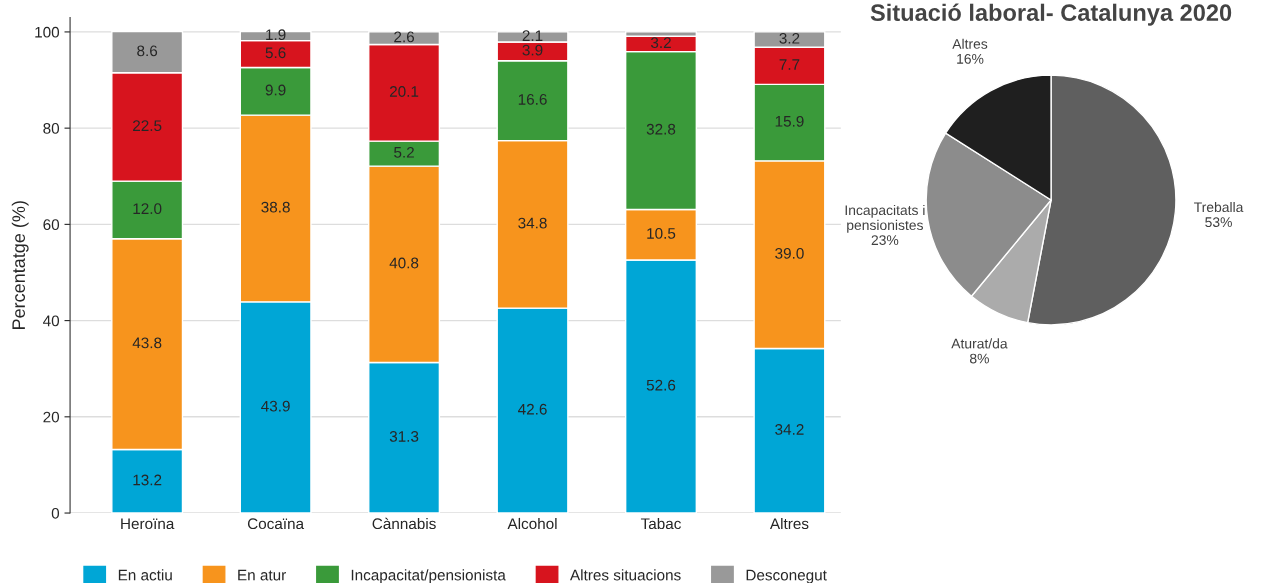 The width and height of the screenshot is (1274, 583). Describe the element at coordinates (51, 225) in the screenshot. I see `y-tick-label: 60` at that location.